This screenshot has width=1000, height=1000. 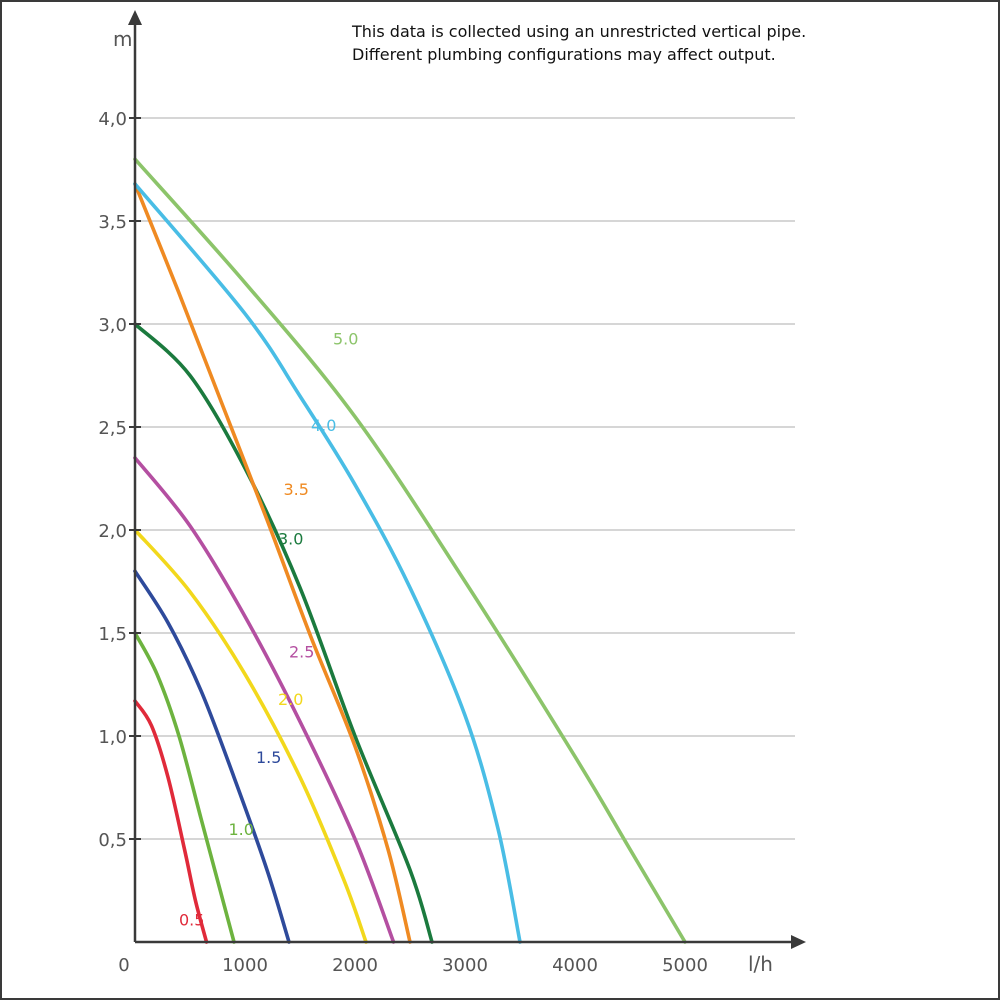 What do you see at coordinates (112, 222) in the screenshot?
I see `y-tick-label: 3,5` at bounding box center [112, 222].